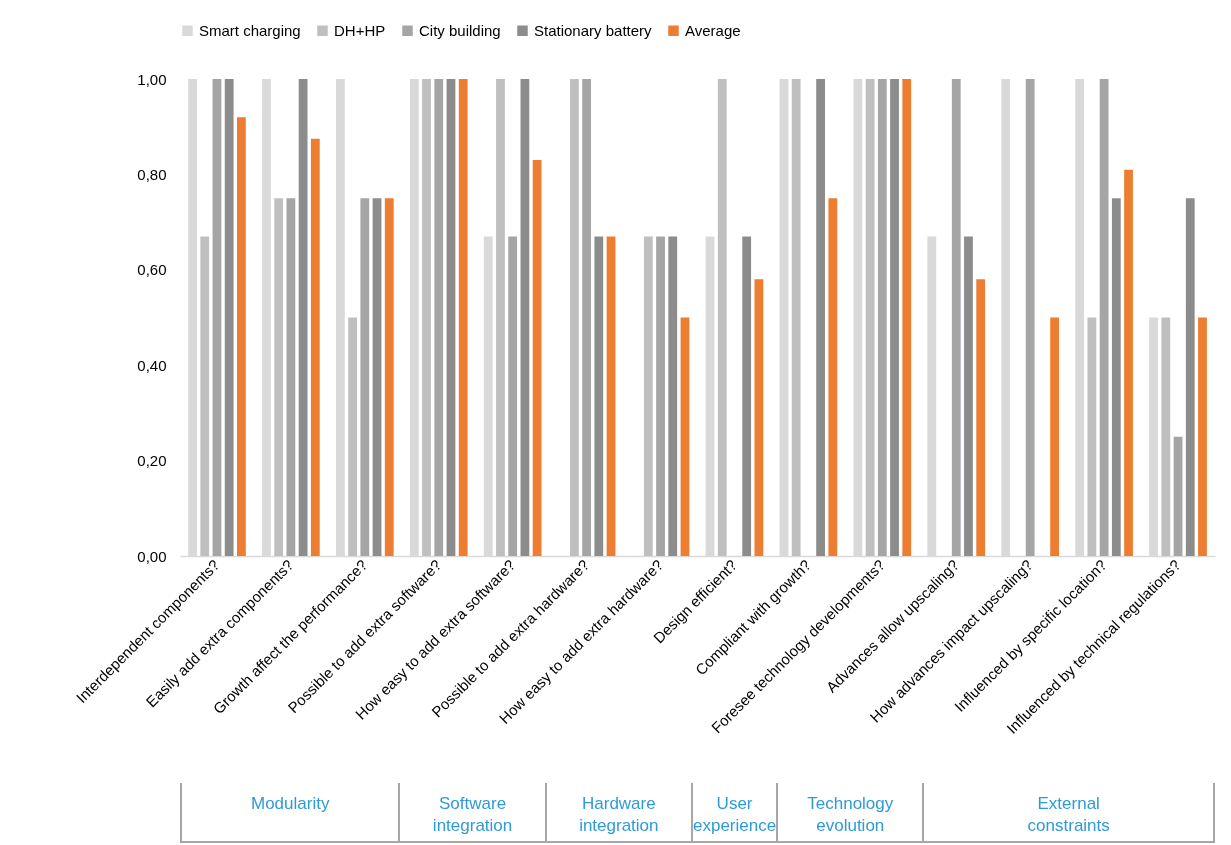 This screenshot has height=845, width=1231. What do you see at coordinates (250, 30) in the screenshot?
I see `legend-label: Smart charging` at bounding box center [250, 30].